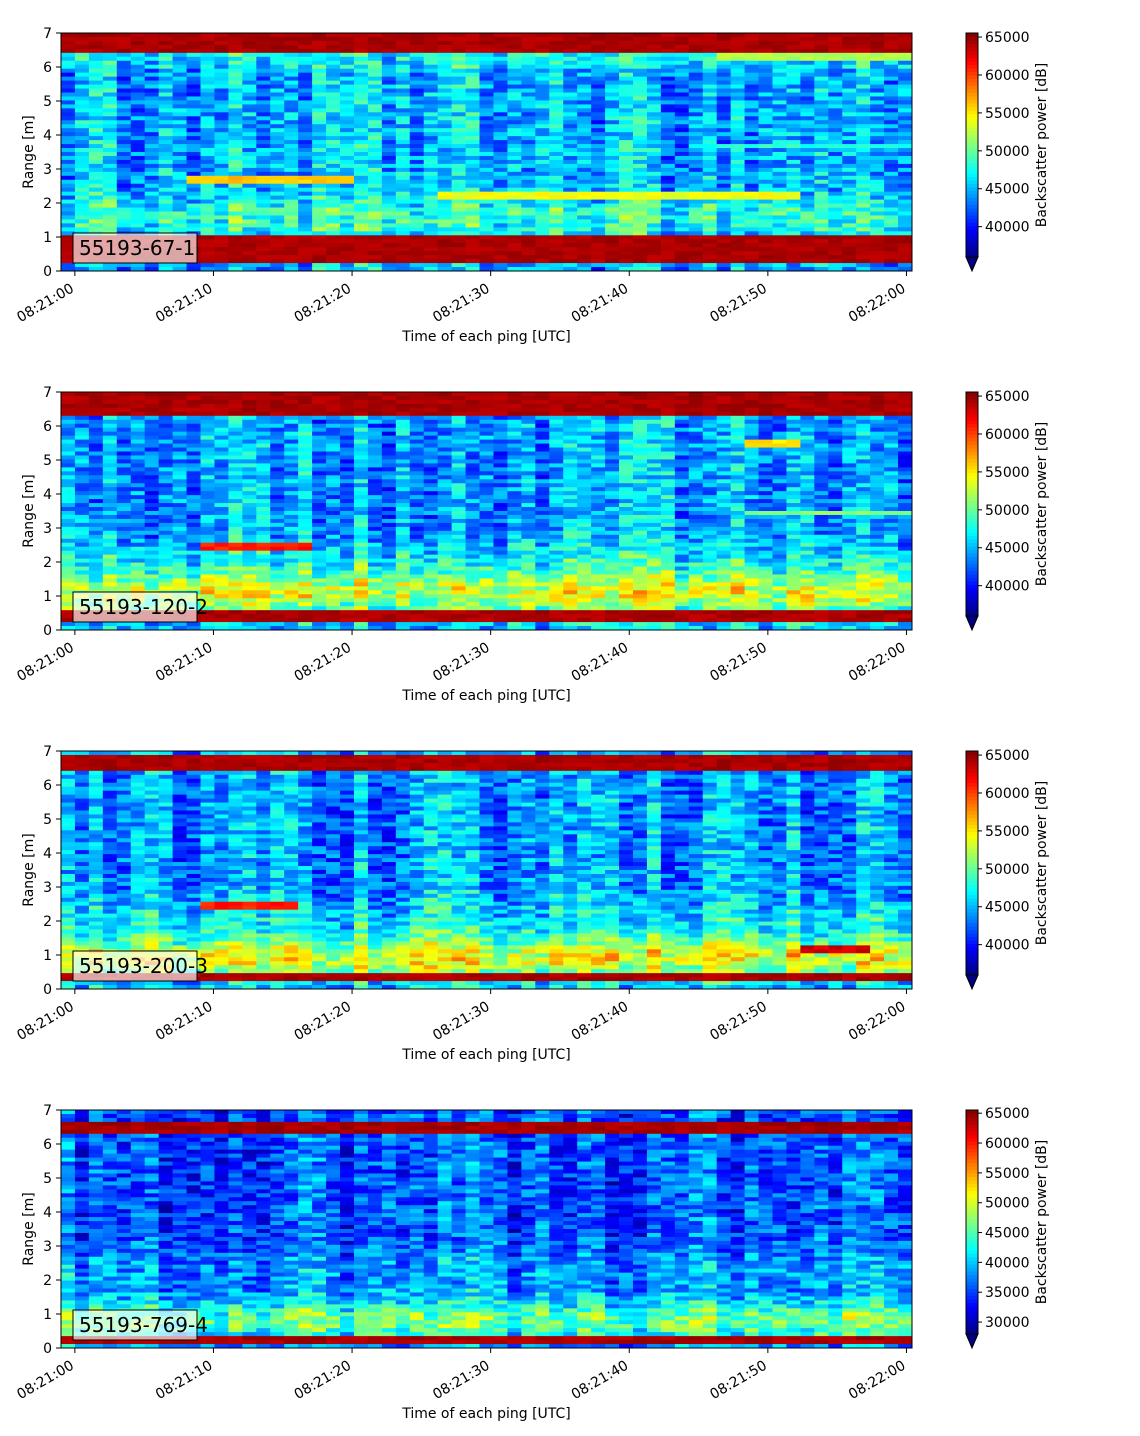 The image size is (1140, 1436). I want to click on colorbar-extend-arrow, so click(972, 264).